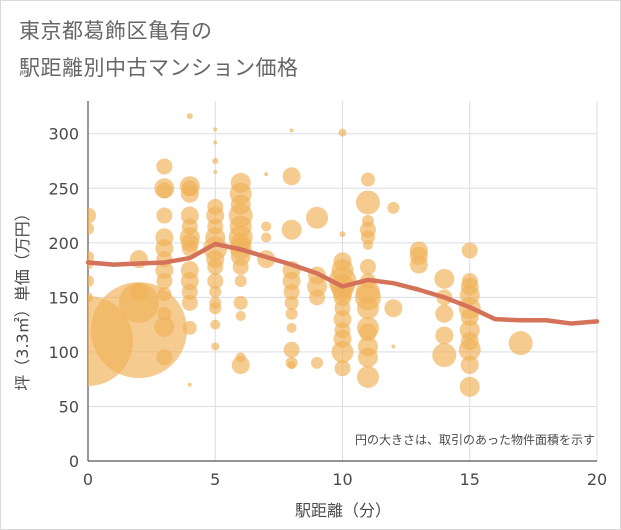  What do you see at coordinates (63, 297) in the screenshot?
I see `y-tick-label: 150` at bounding box center [63, 297].